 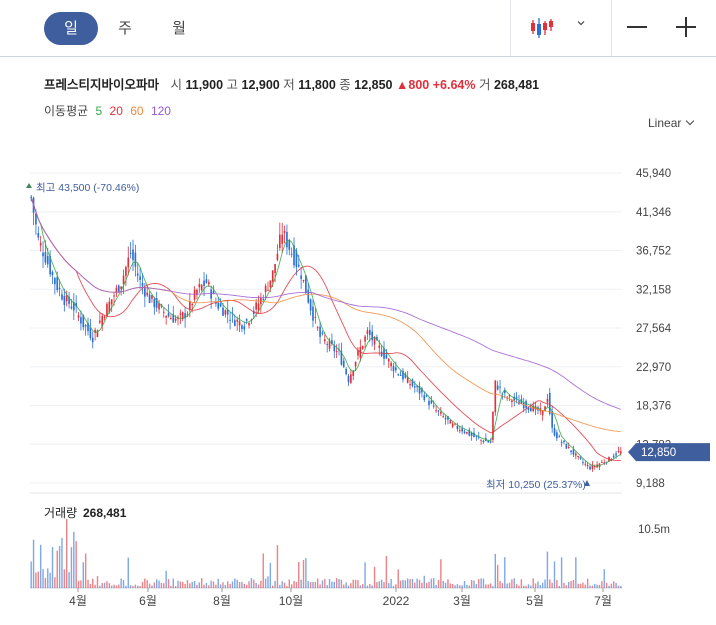 What do you see at coordinates (148, 601) in the screenshot?
I see `x-tick-label: 6월` at bounding box center [148, 601].